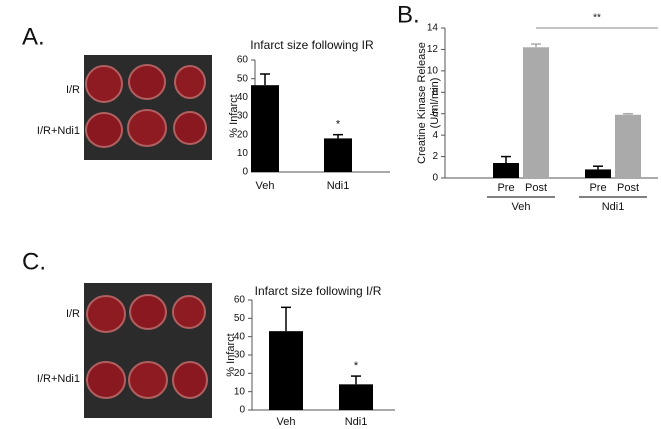  Describe the element at coordinates (433, 49) in the screenshot. I see `y-tick-label: 12` at that location.